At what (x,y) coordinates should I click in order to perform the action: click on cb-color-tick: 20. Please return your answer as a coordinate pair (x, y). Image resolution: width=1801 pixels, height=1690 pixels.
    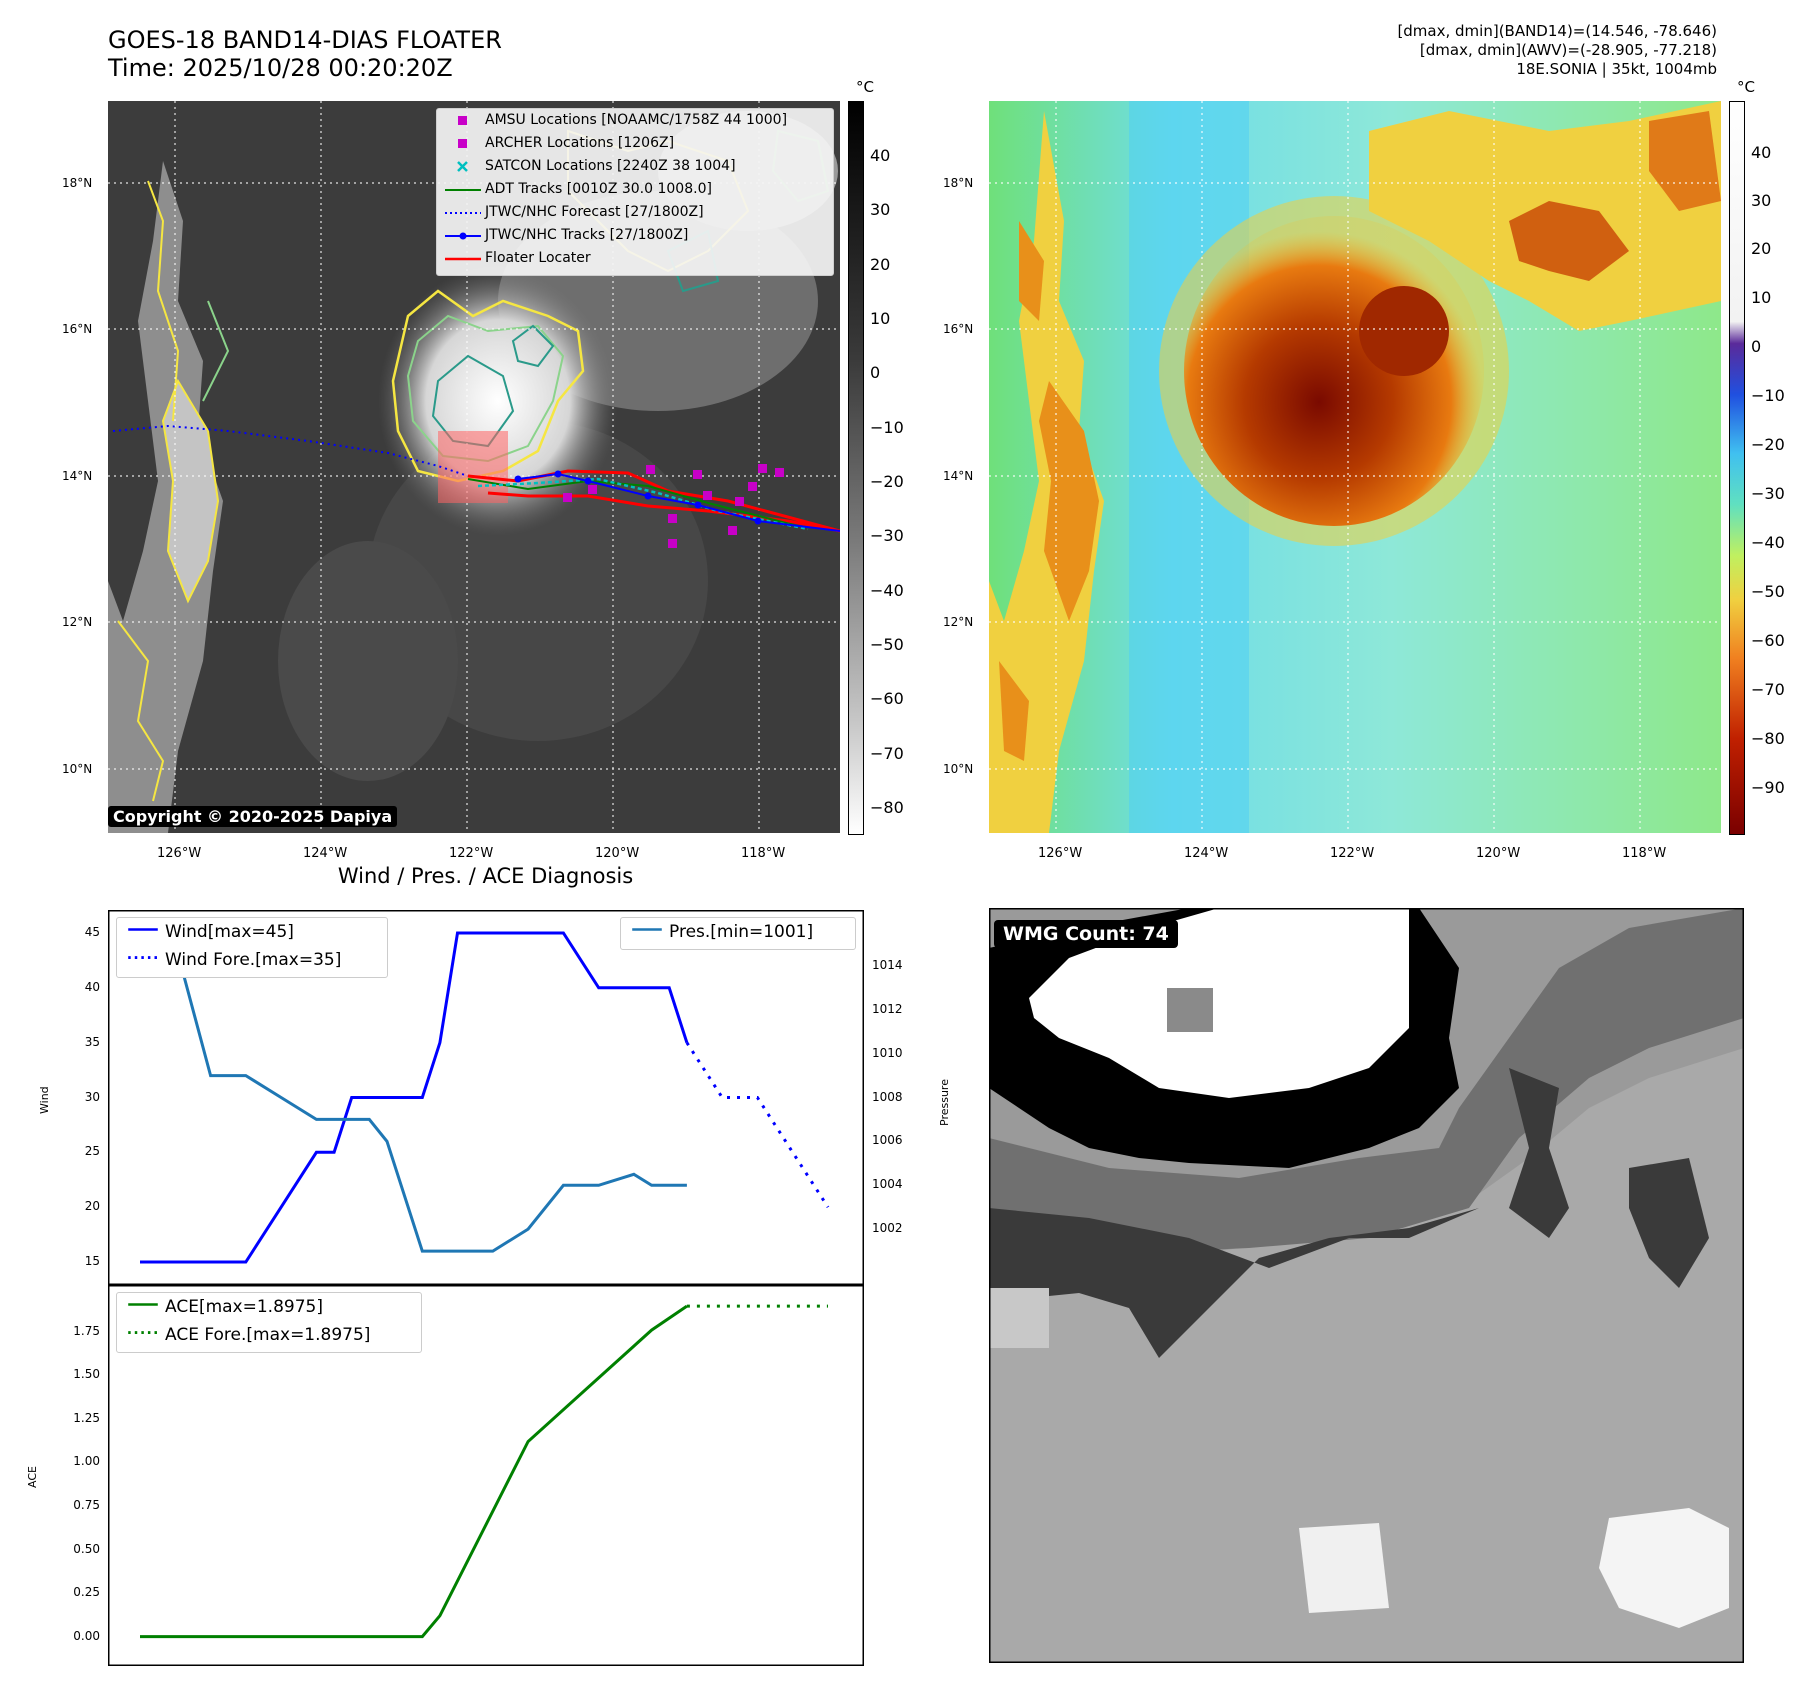
    Looking at the image, I should click on (1761, 248).